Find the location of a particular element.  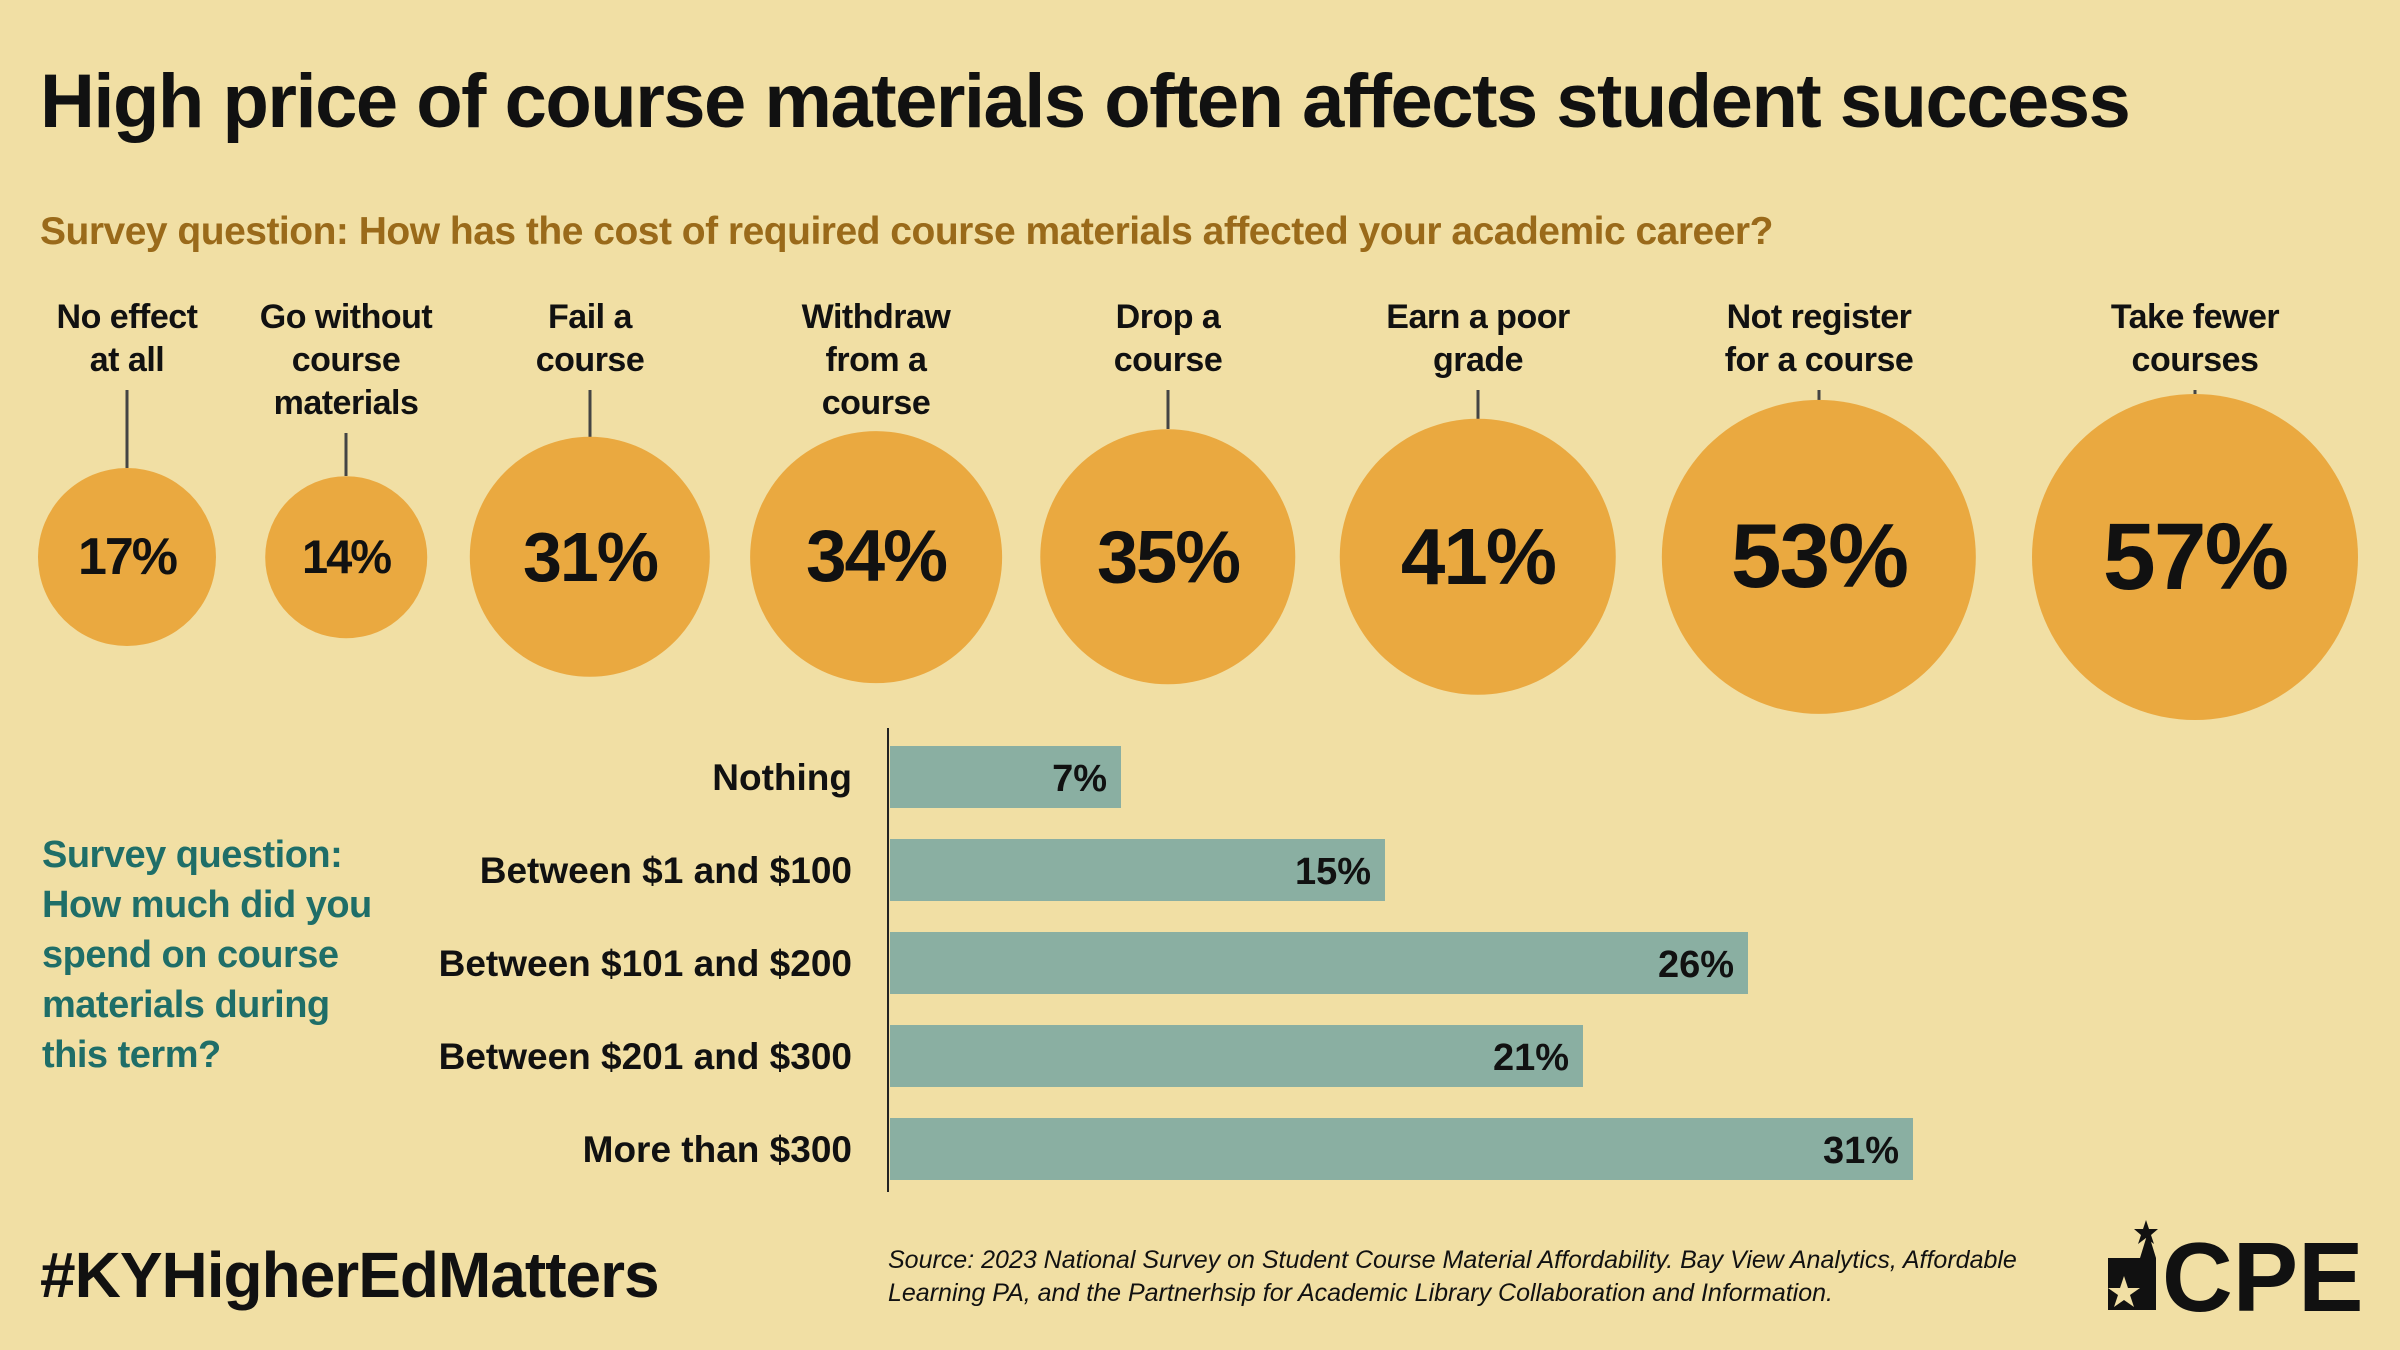

bubble-value-label: 35% is located at coordinates (1168, 557).